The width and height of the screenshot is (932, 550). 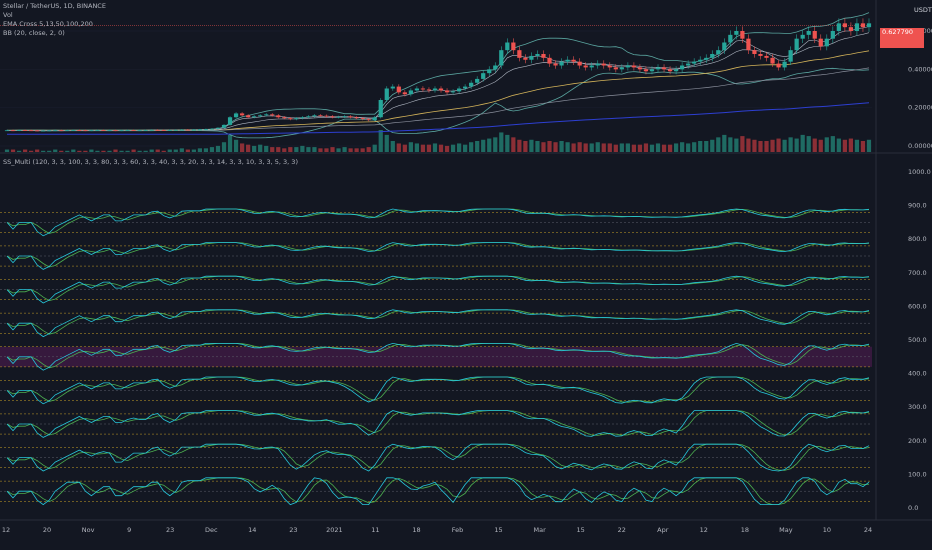 I want to click on time-tick-label: 9, so click(x=129, y=530).